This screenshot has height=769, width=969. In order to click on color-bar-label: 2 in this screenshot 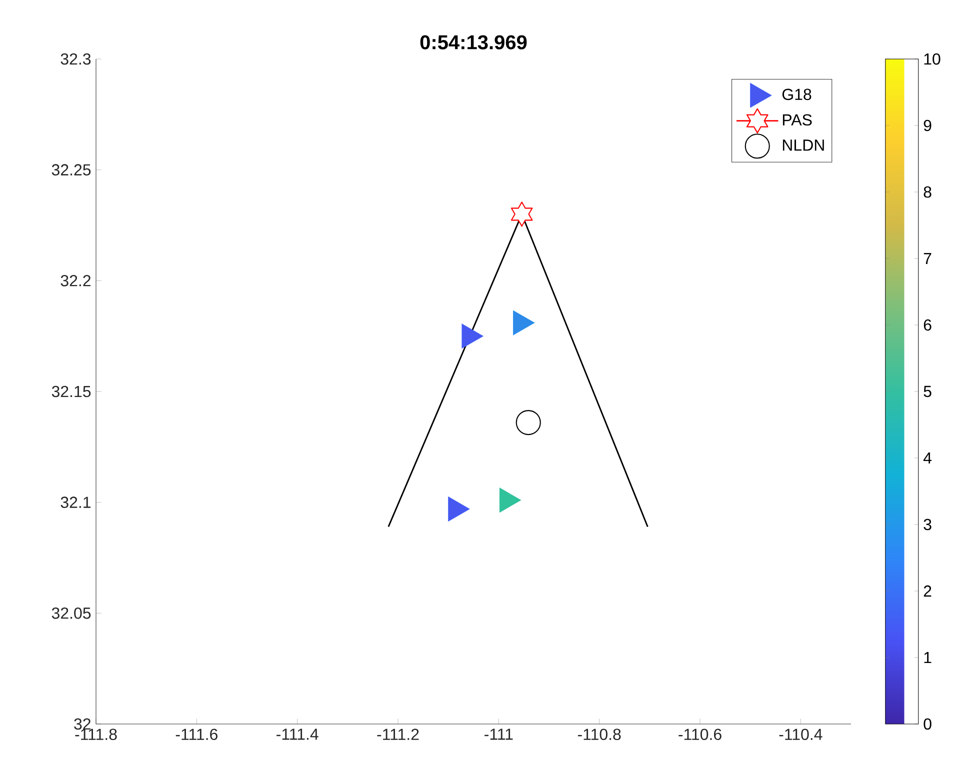, I will do `click(928, 591)`.